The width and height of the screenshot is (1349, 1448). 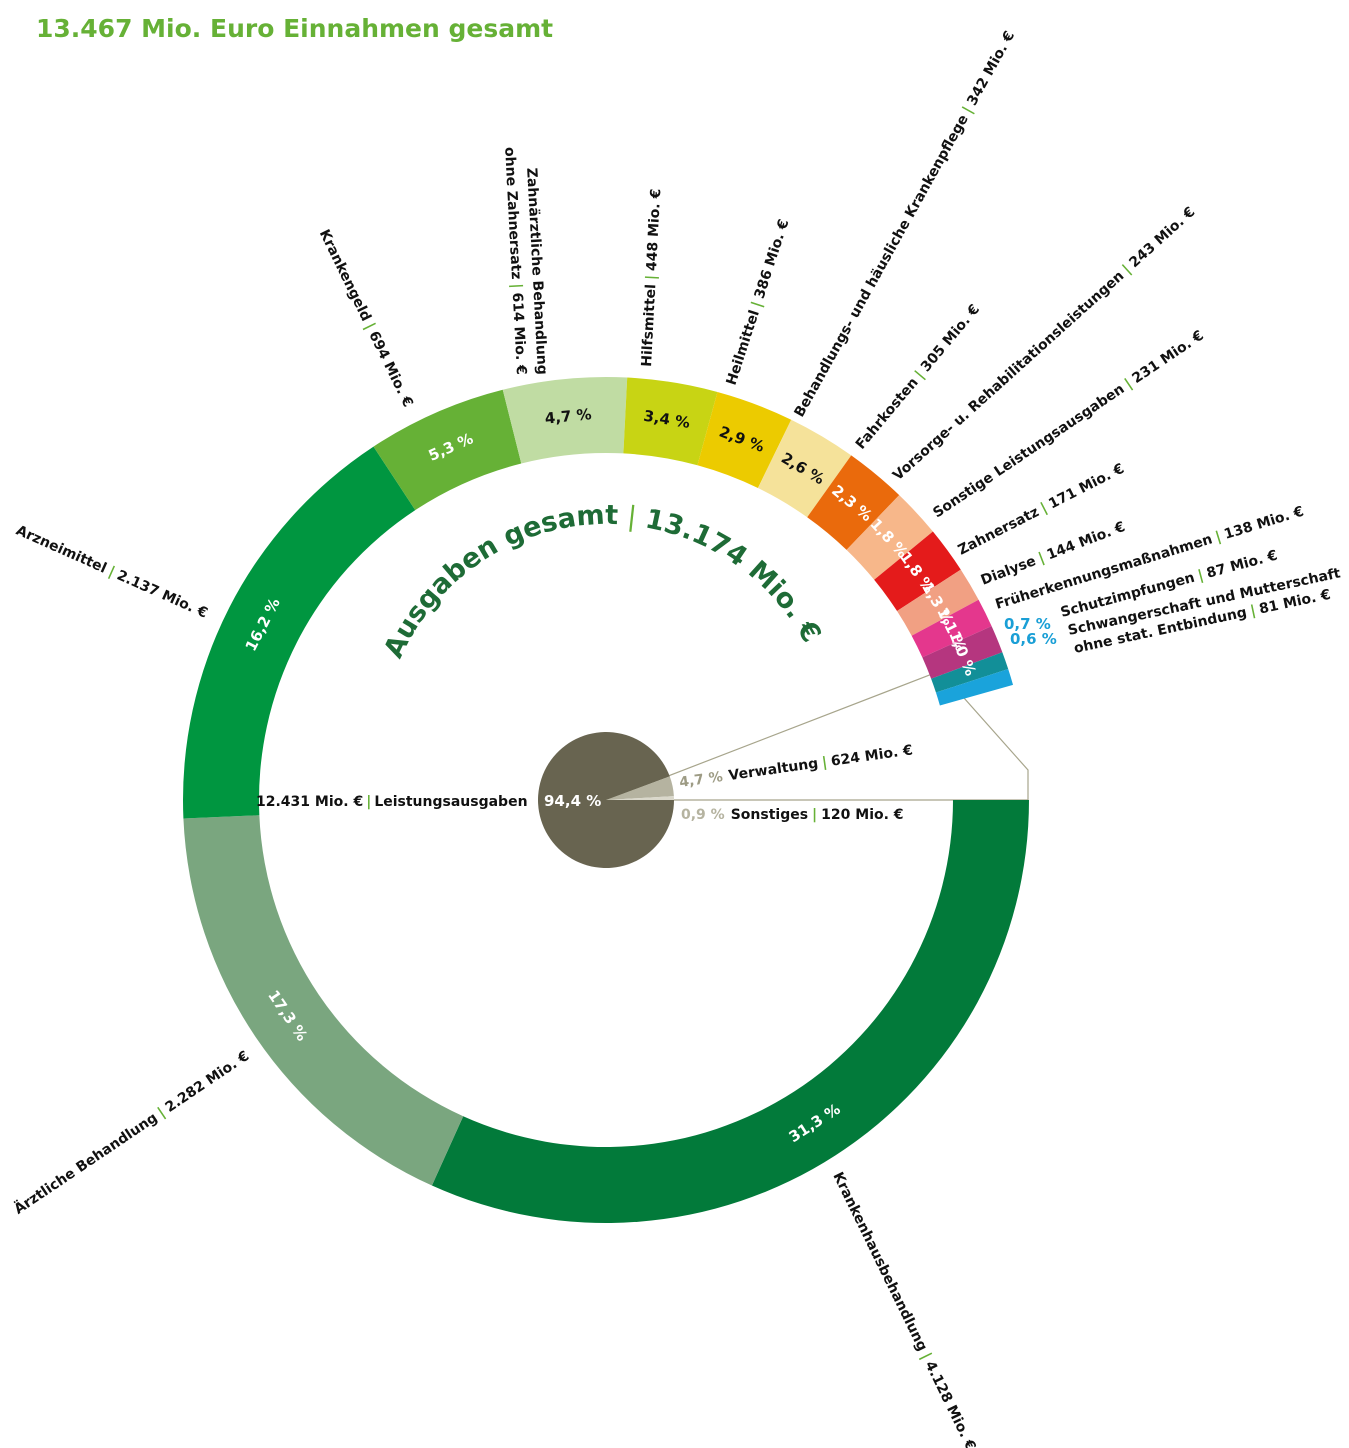 I want to click on outer-label-heilmittel: Heilmittel|386 Mio. €, so click(x=758, y=302).